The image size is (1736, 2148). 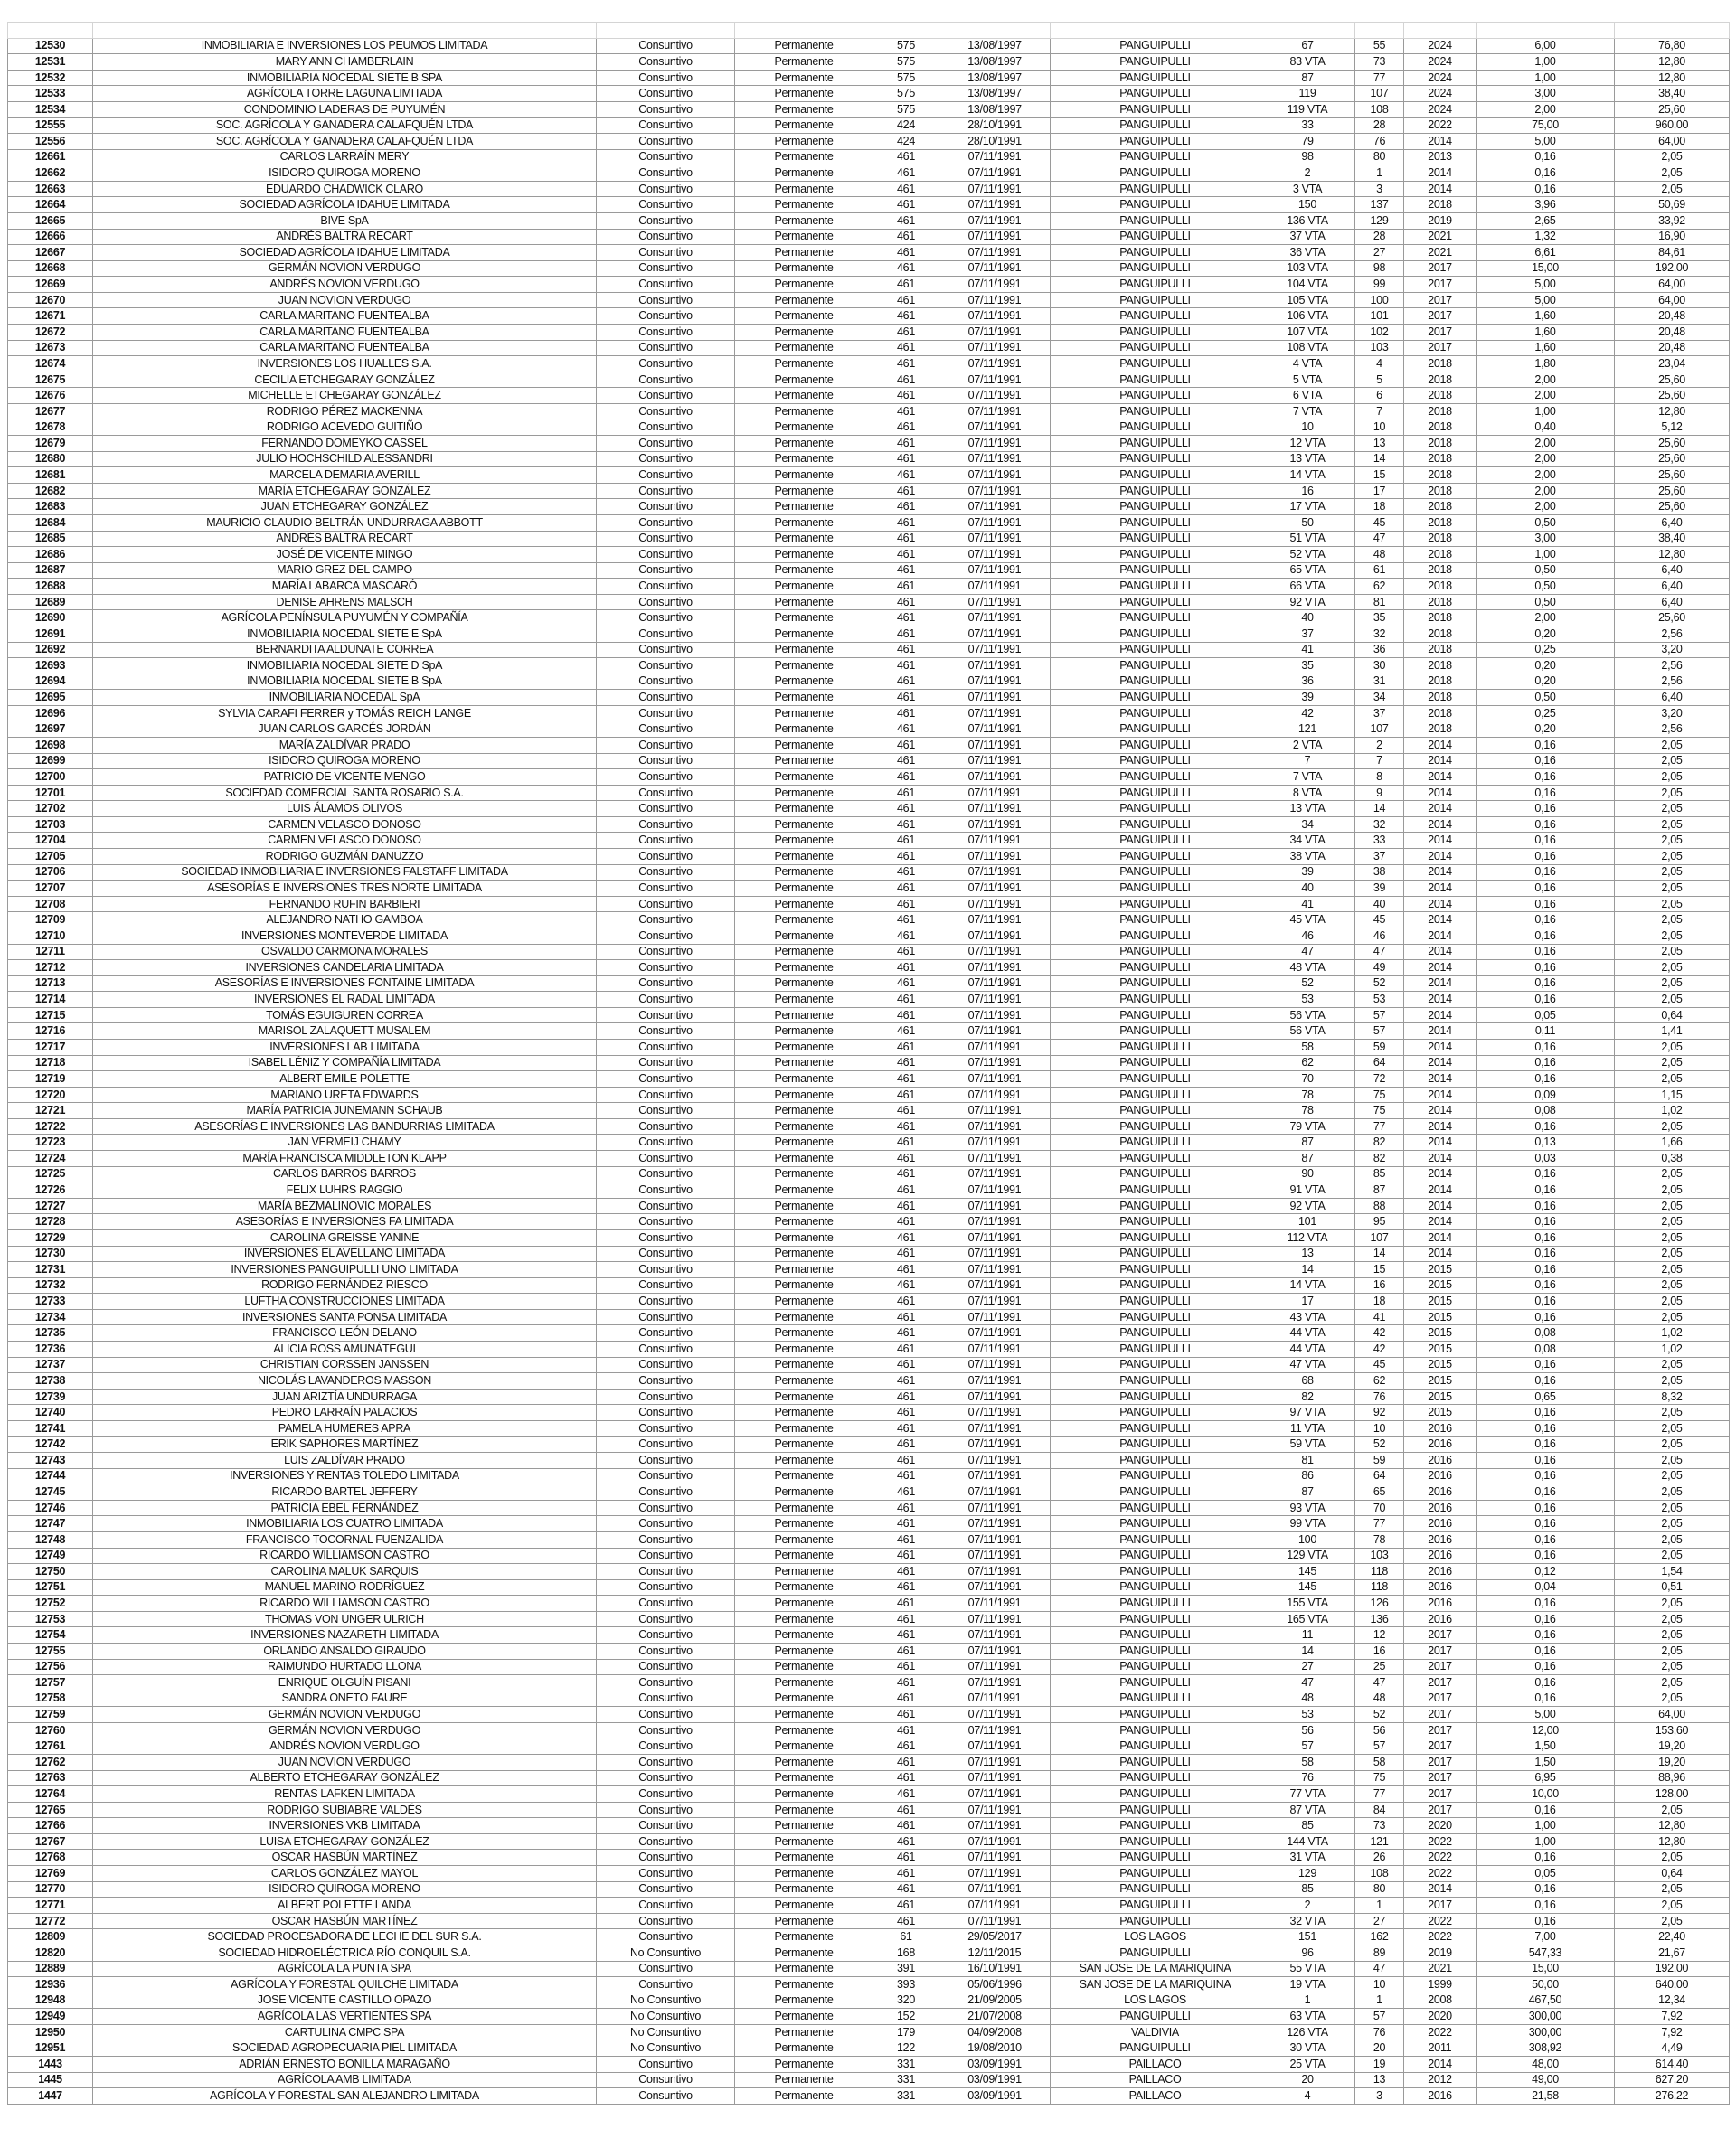 I want to click on record-number-cell: 12533, so click(x=50, y=94).